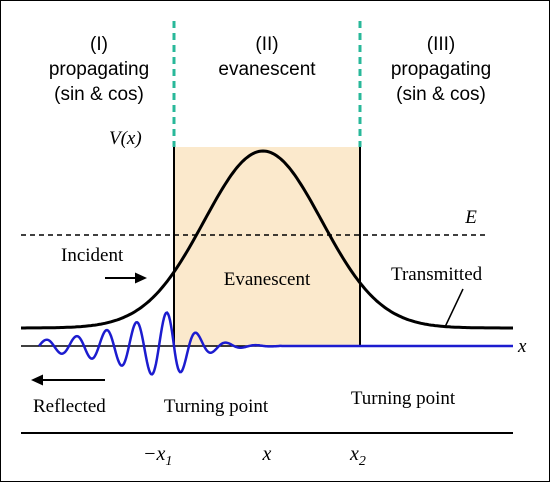 The width and height of the screenshot is (550, 482). I want to click on evanescent-label: Evanescent, so click(267, 279).